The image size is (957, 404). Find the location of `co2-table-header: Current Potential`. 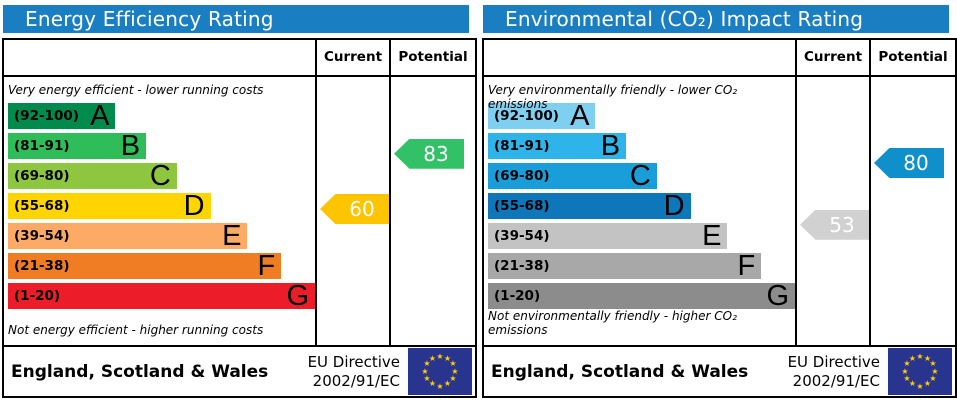

co2-table-header: Current Potential is located at coordinates (719, 58).